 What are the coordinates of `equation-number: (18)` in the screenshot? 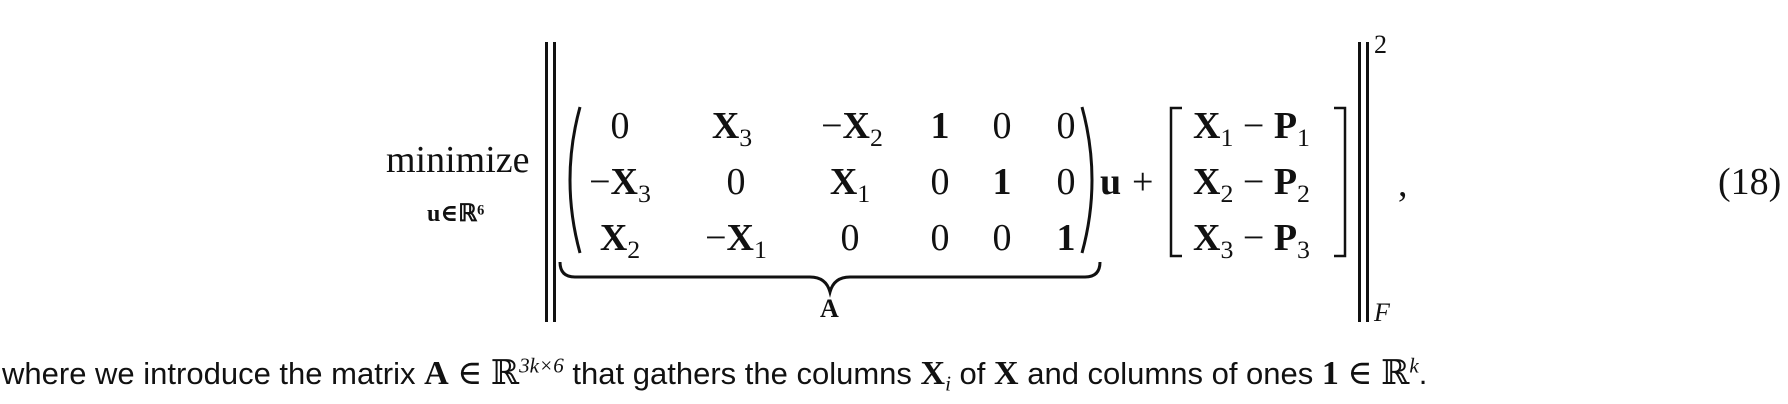 It's located at (1750, 182).